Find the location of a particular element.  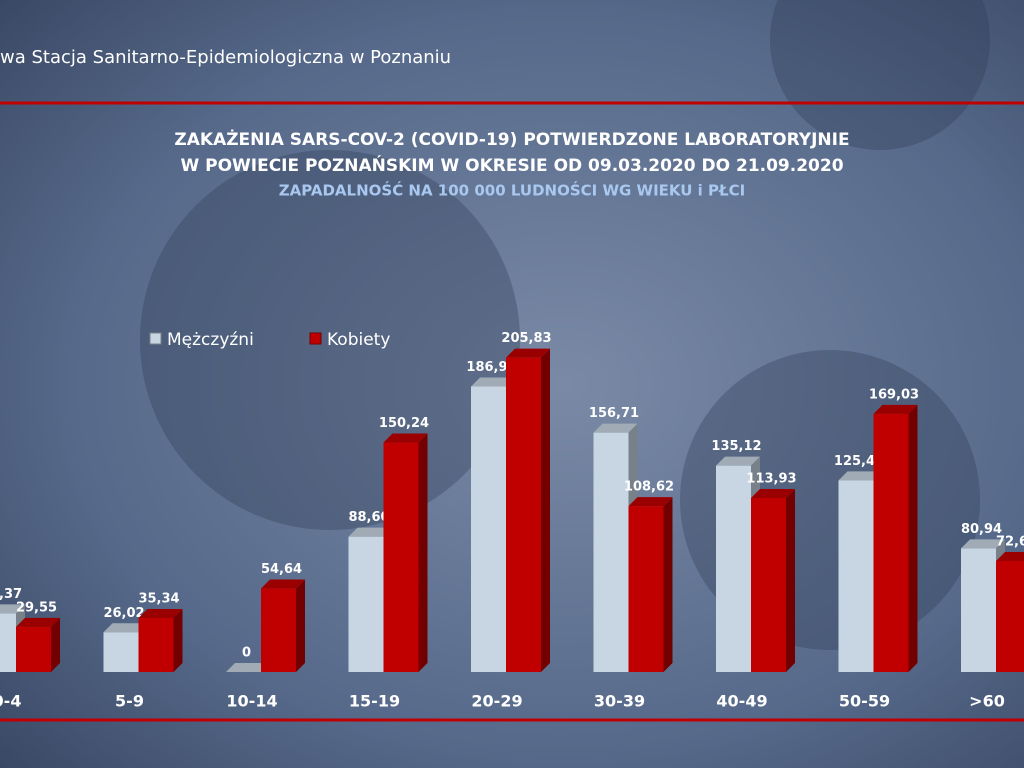

value-label: 135,12 is located at coordinates (736, 446).